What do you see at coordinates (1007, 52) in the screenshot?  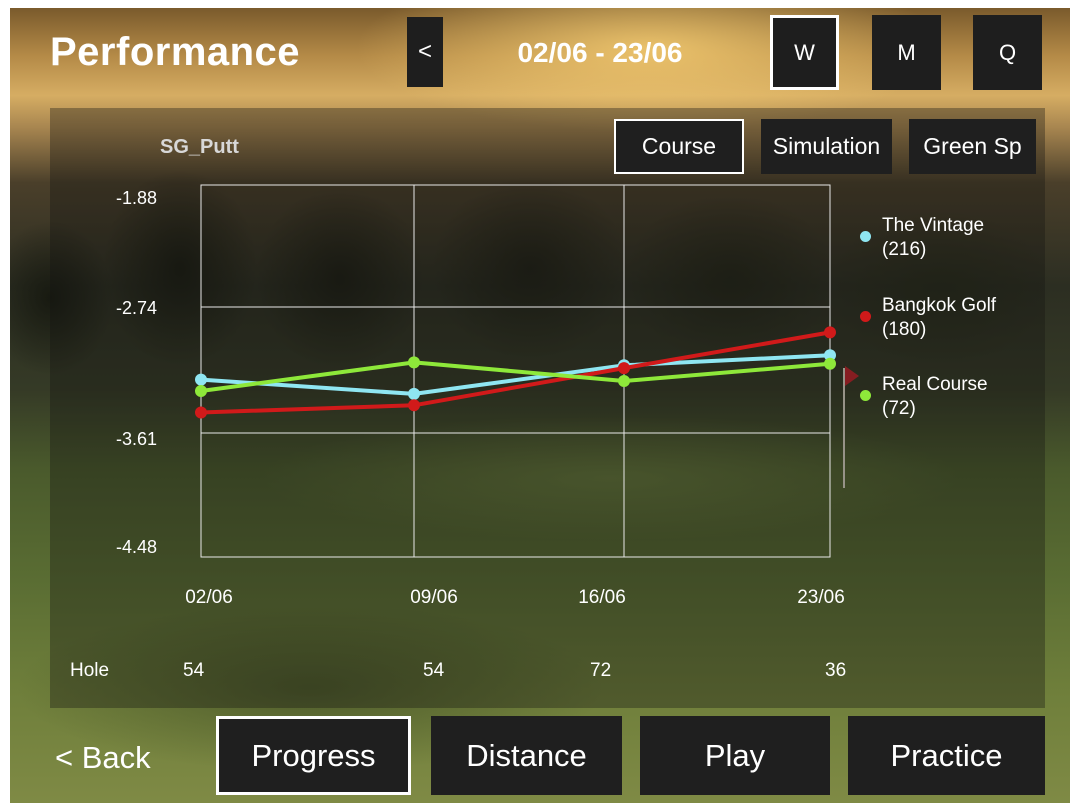 I see `period-quarter-button: Q` at bounding box center [1007, 52].